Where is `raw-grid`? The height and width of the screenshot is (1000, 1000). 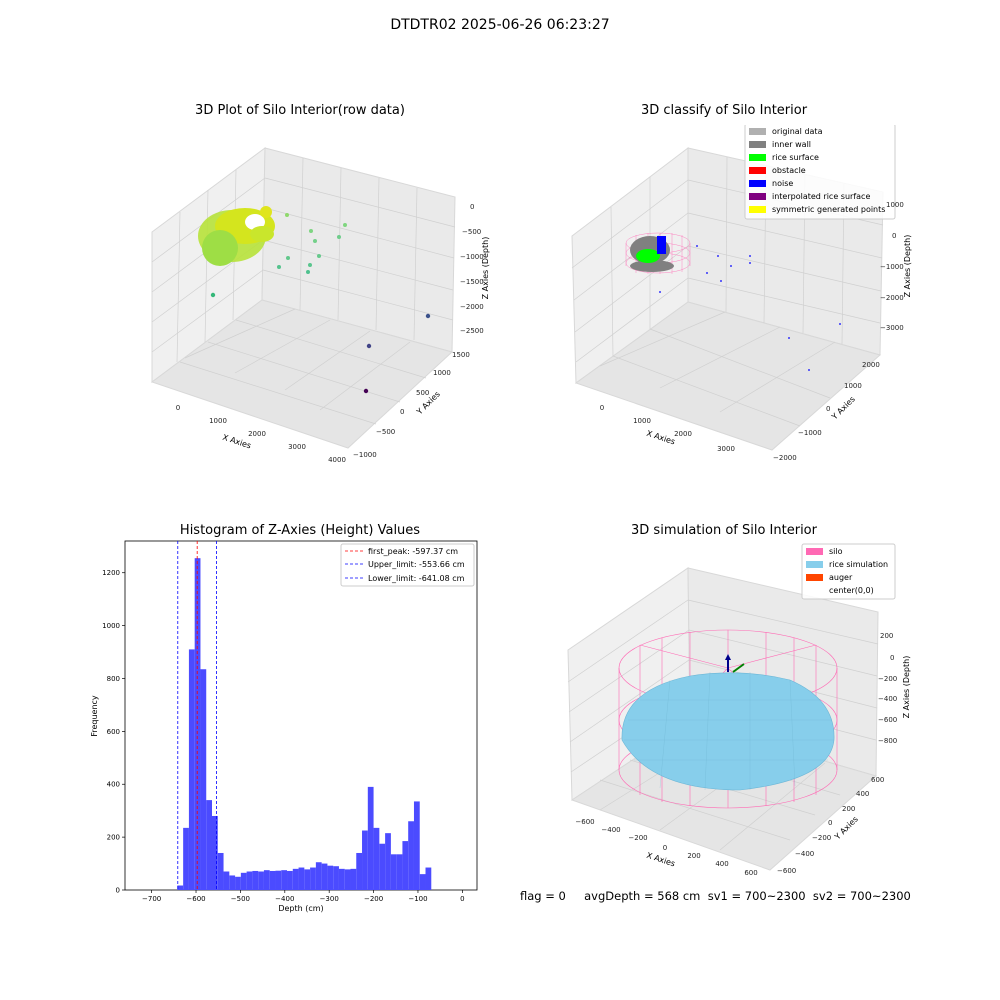 raw-grid is located at coordinates (303, 291).